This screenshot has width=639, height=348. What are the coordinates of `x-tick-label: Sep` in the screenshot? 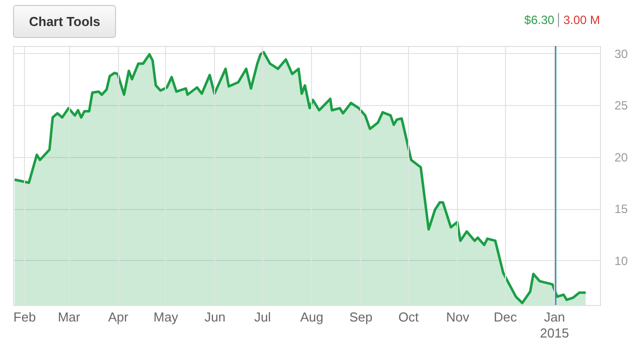 It's located at (361, 317).